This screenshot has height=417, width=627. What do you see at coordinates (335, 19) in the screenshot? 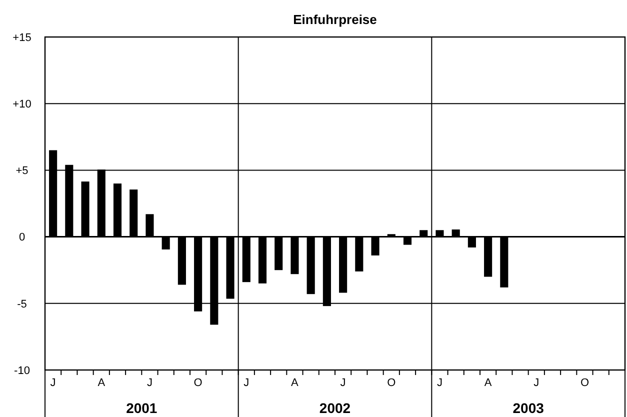
I see `chart-title: Einfuhrpreise` at bounding box center [335, 19].